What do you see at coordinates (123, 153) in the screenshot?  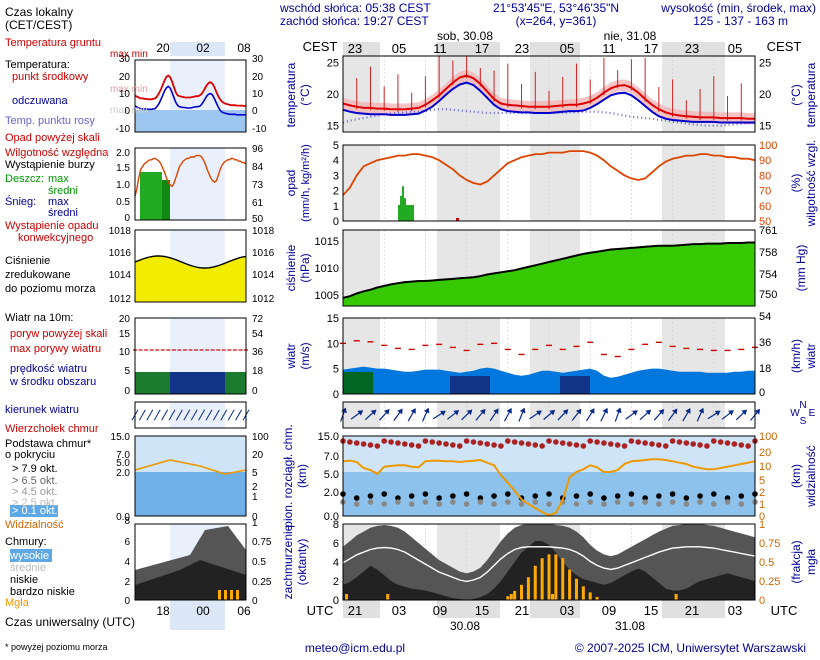 I see `small-tick-left: 2.0` at bounding box center [123, 153].